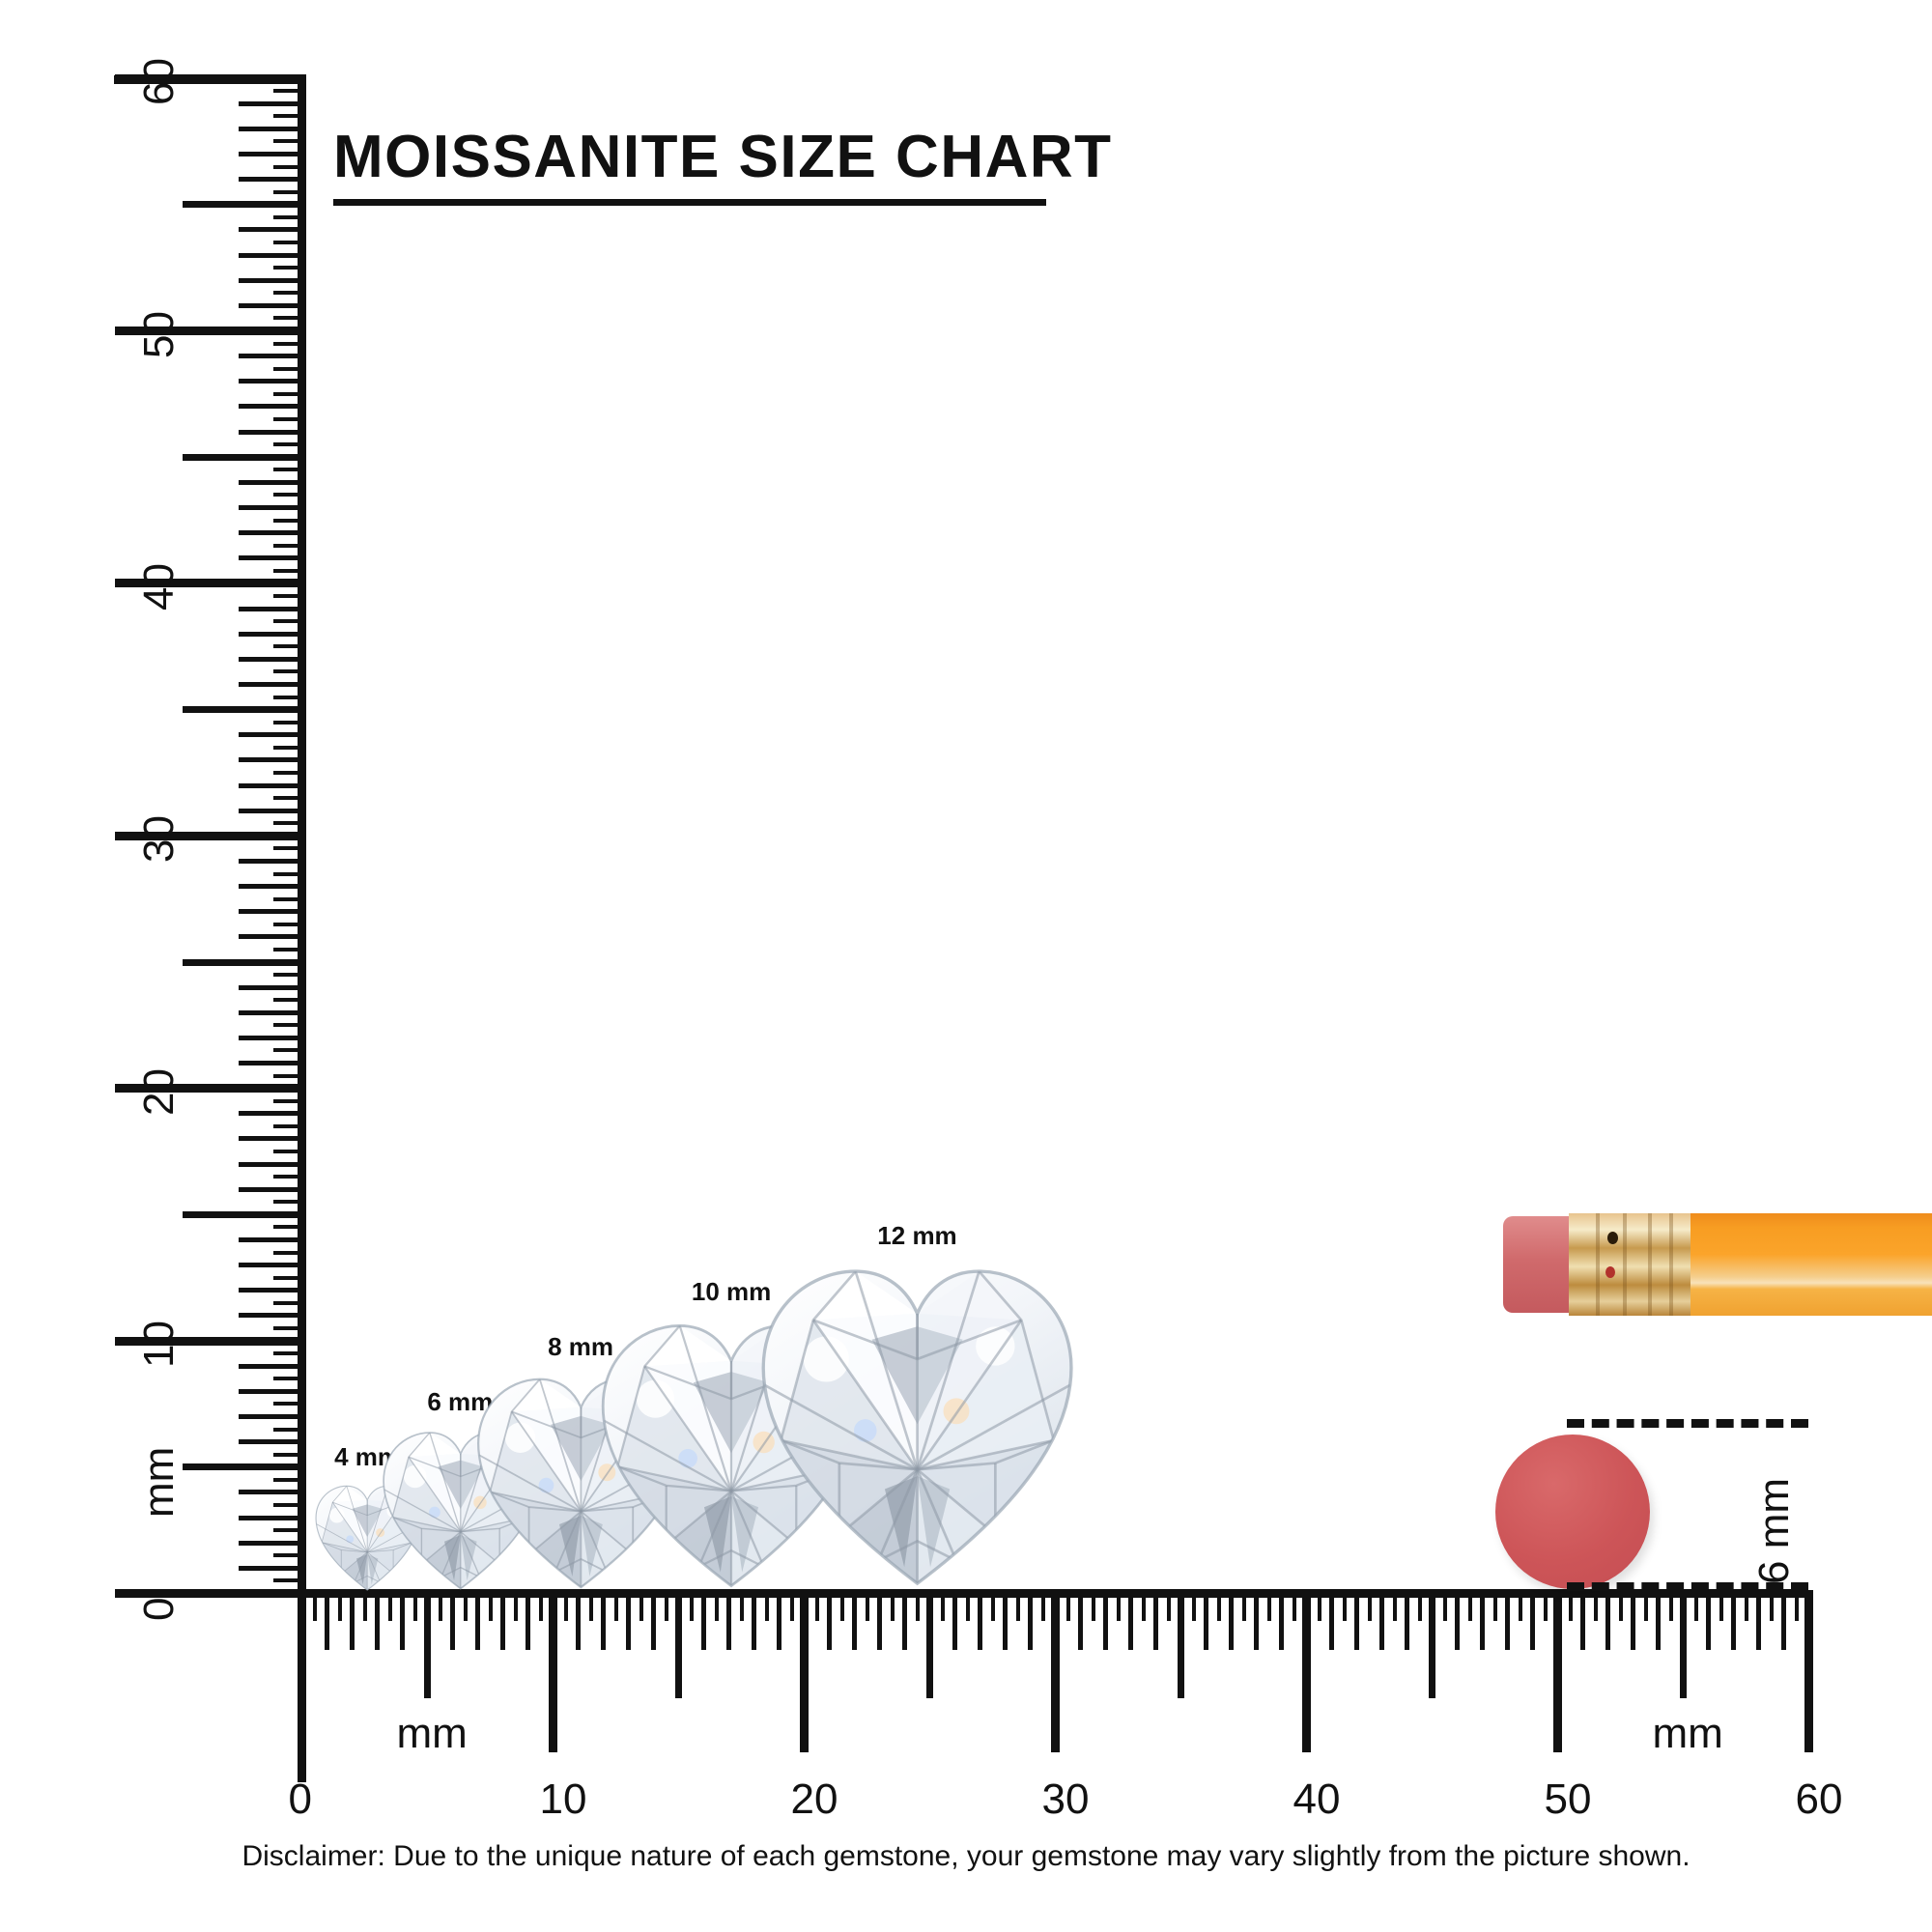 This screenshot has height=1932, width=1932. What do you see at coordinates (159, 1609) in the screenshot?
I see `vruler-label-0: 0` at bounding box center [159, 1609].